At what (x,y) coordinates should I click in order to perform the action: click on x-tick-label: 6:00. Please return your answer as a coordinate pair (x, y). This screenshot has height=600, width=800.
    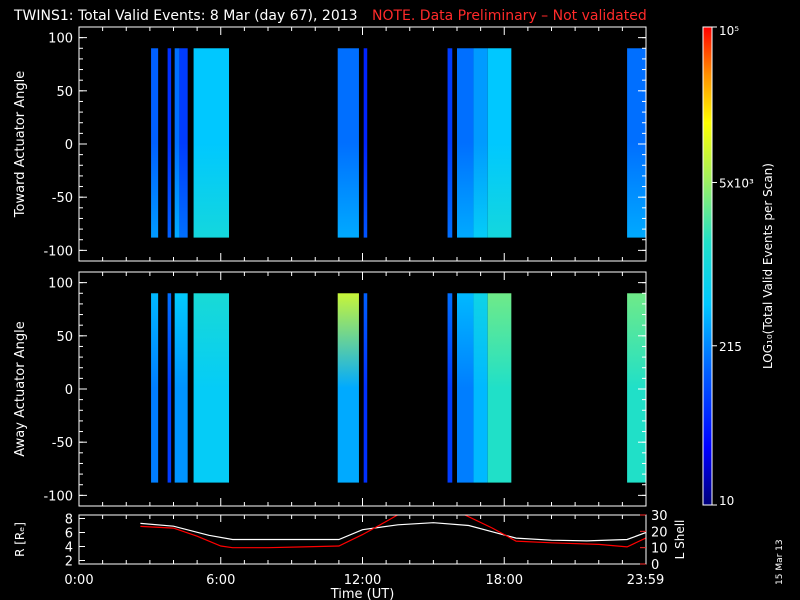
    Looking at the image, I should click on (220, 580).